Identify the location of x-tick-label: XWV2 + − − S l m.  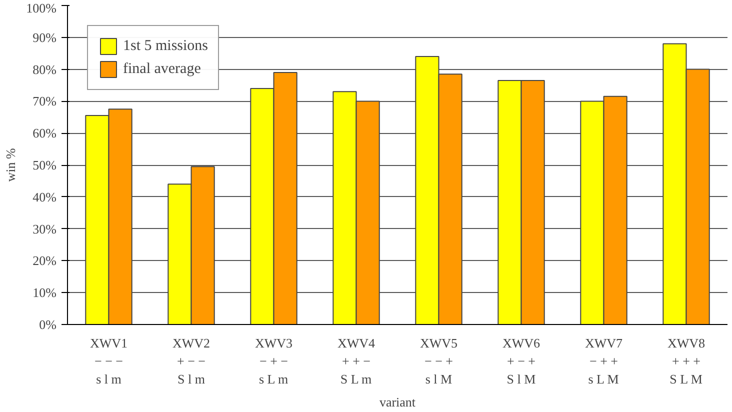
(191, 361).